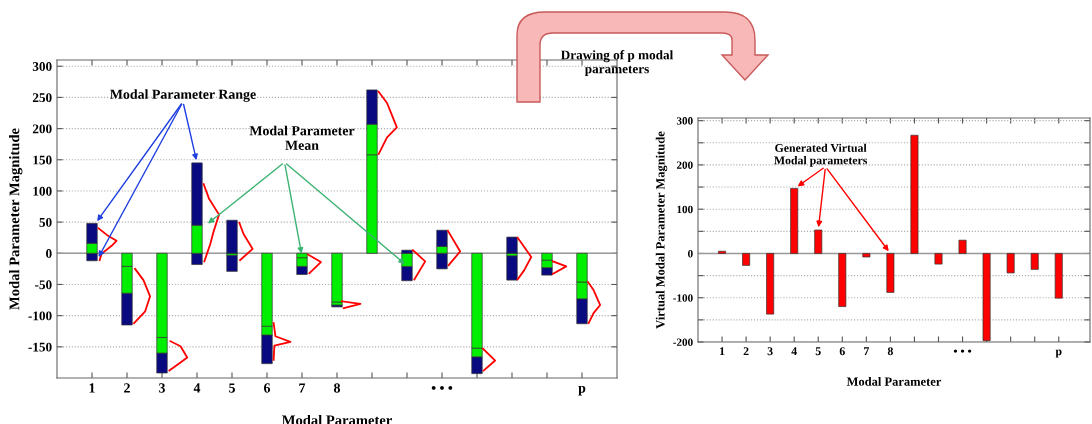  I want to click on y-tick-label: 50, so click(45, 222).